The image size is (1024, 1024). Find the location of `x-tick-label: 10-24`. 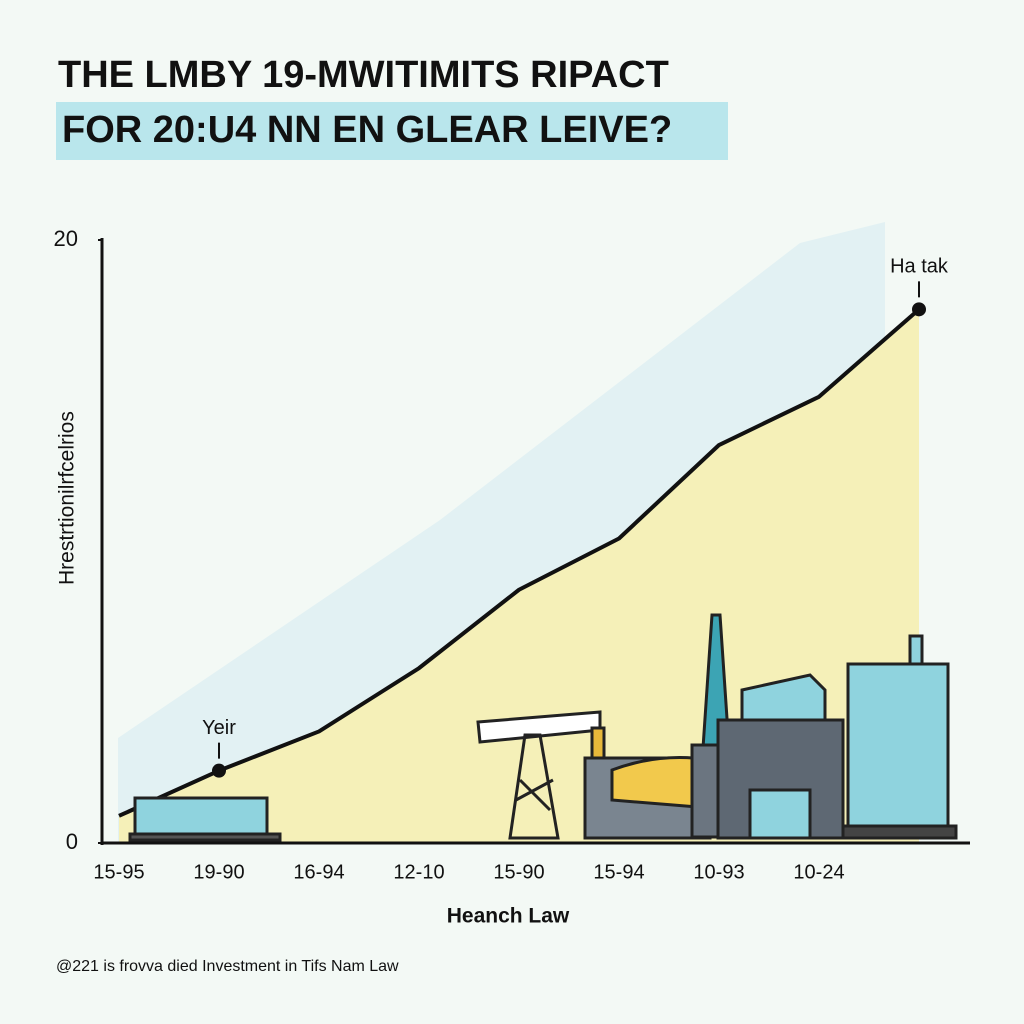

x-tick-label: 10-24 is located at coordinates (818, 872).